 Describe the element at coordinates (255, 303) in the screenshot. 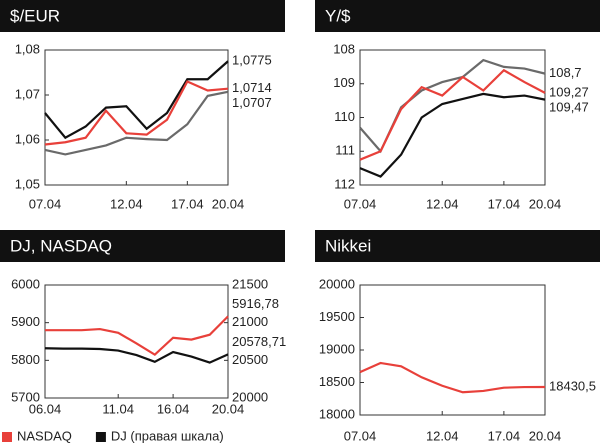

I see `value-label: 5916,78` at that location.